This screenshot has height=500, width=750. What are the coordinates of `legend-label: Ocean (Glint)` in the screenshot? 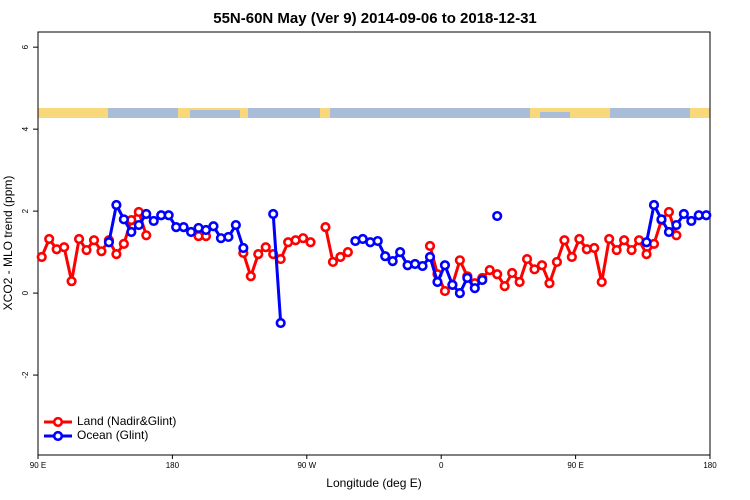 It's located at (112, 435).